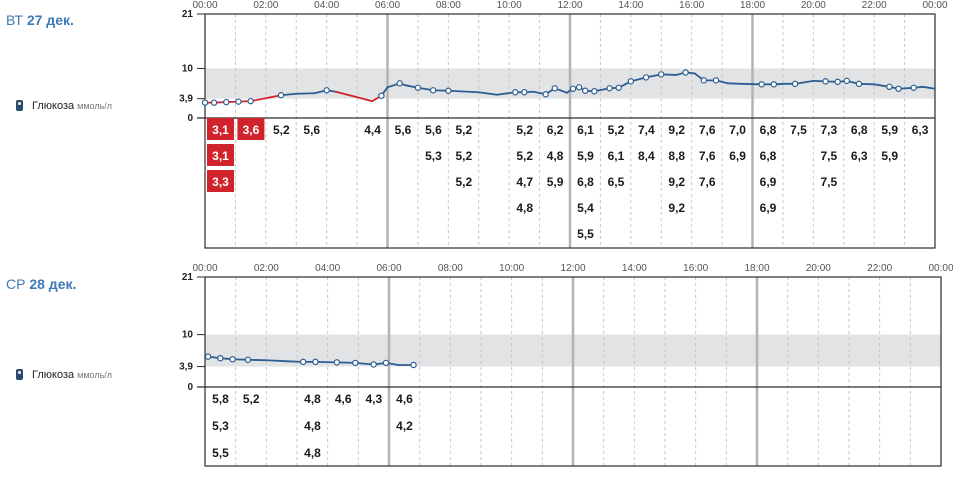 The image size is (953, 479). I want to click on reading-value: 5,4, so click(585, 208).